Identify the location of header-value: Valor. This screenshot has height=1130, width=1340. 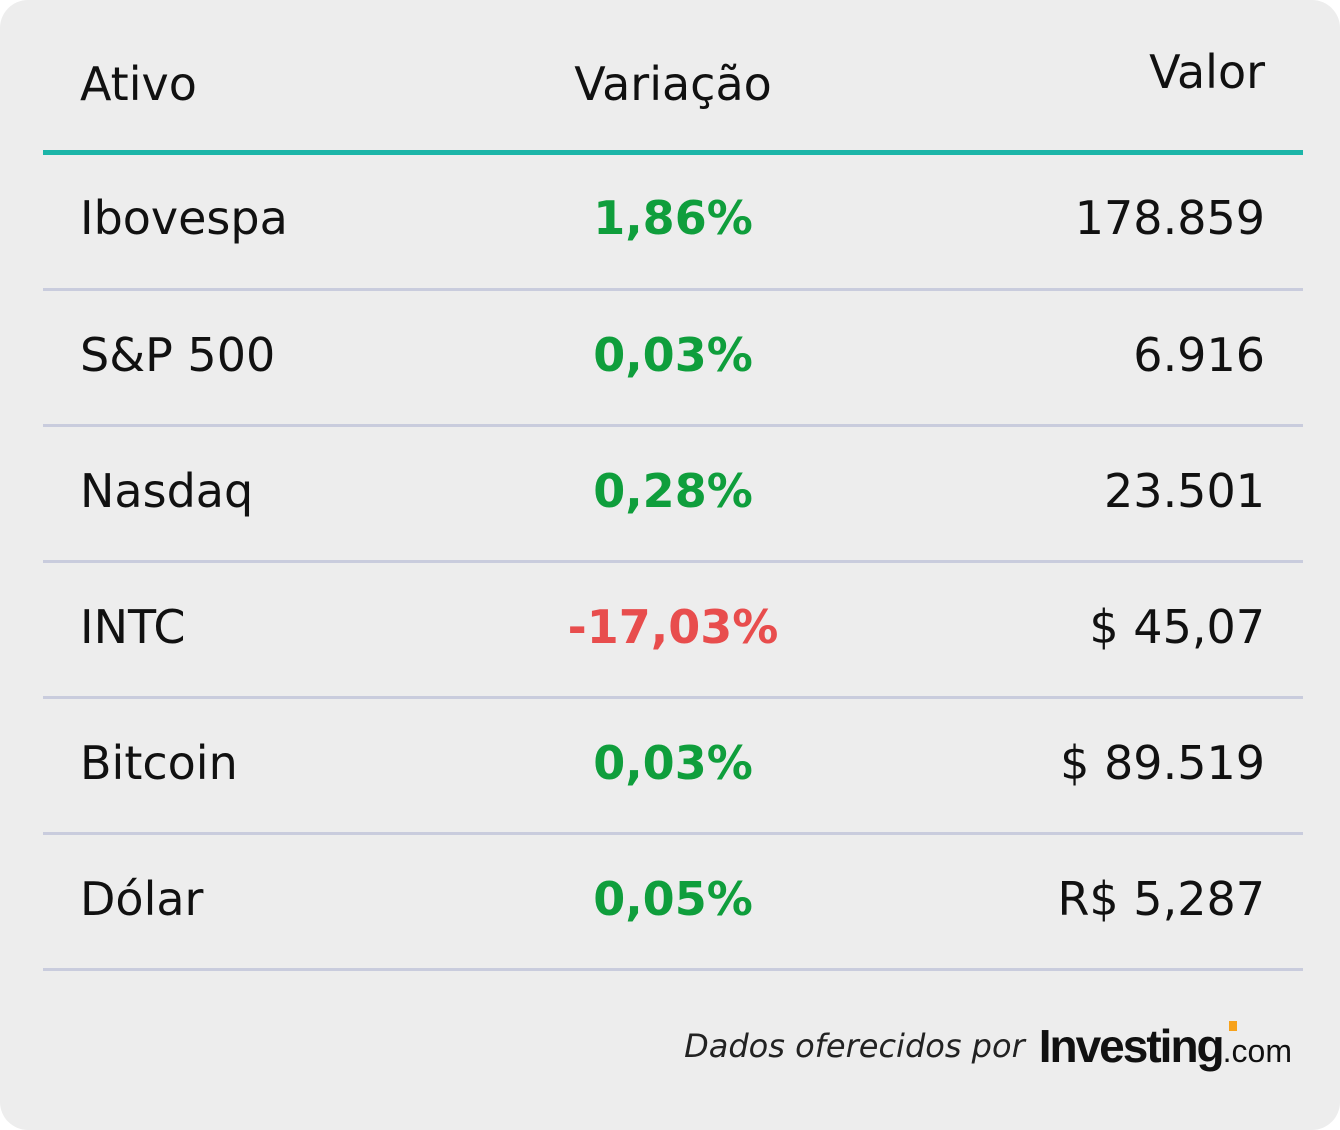
(1207, 72).